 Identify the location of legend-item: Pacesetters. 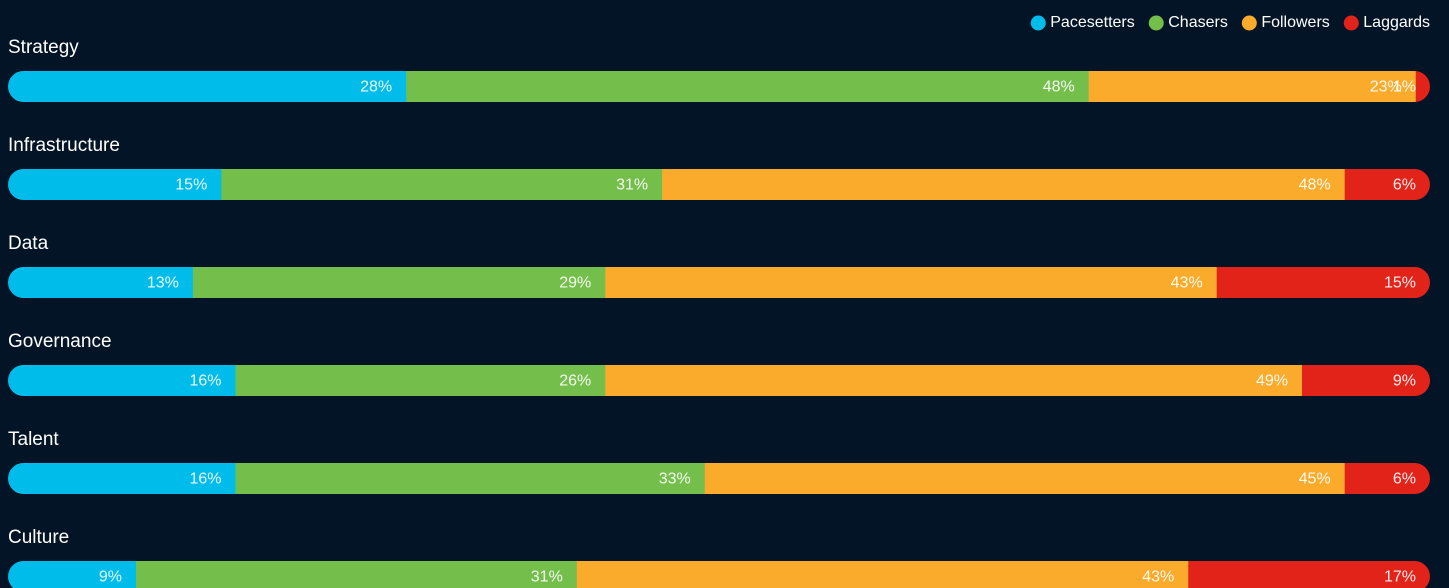
(1082, 22).